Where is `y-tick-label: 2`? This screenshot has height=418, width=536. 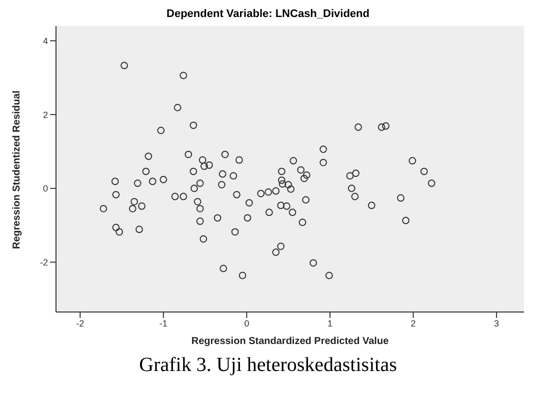 y-tick-label: 2 is located at coordinates (45, 115).